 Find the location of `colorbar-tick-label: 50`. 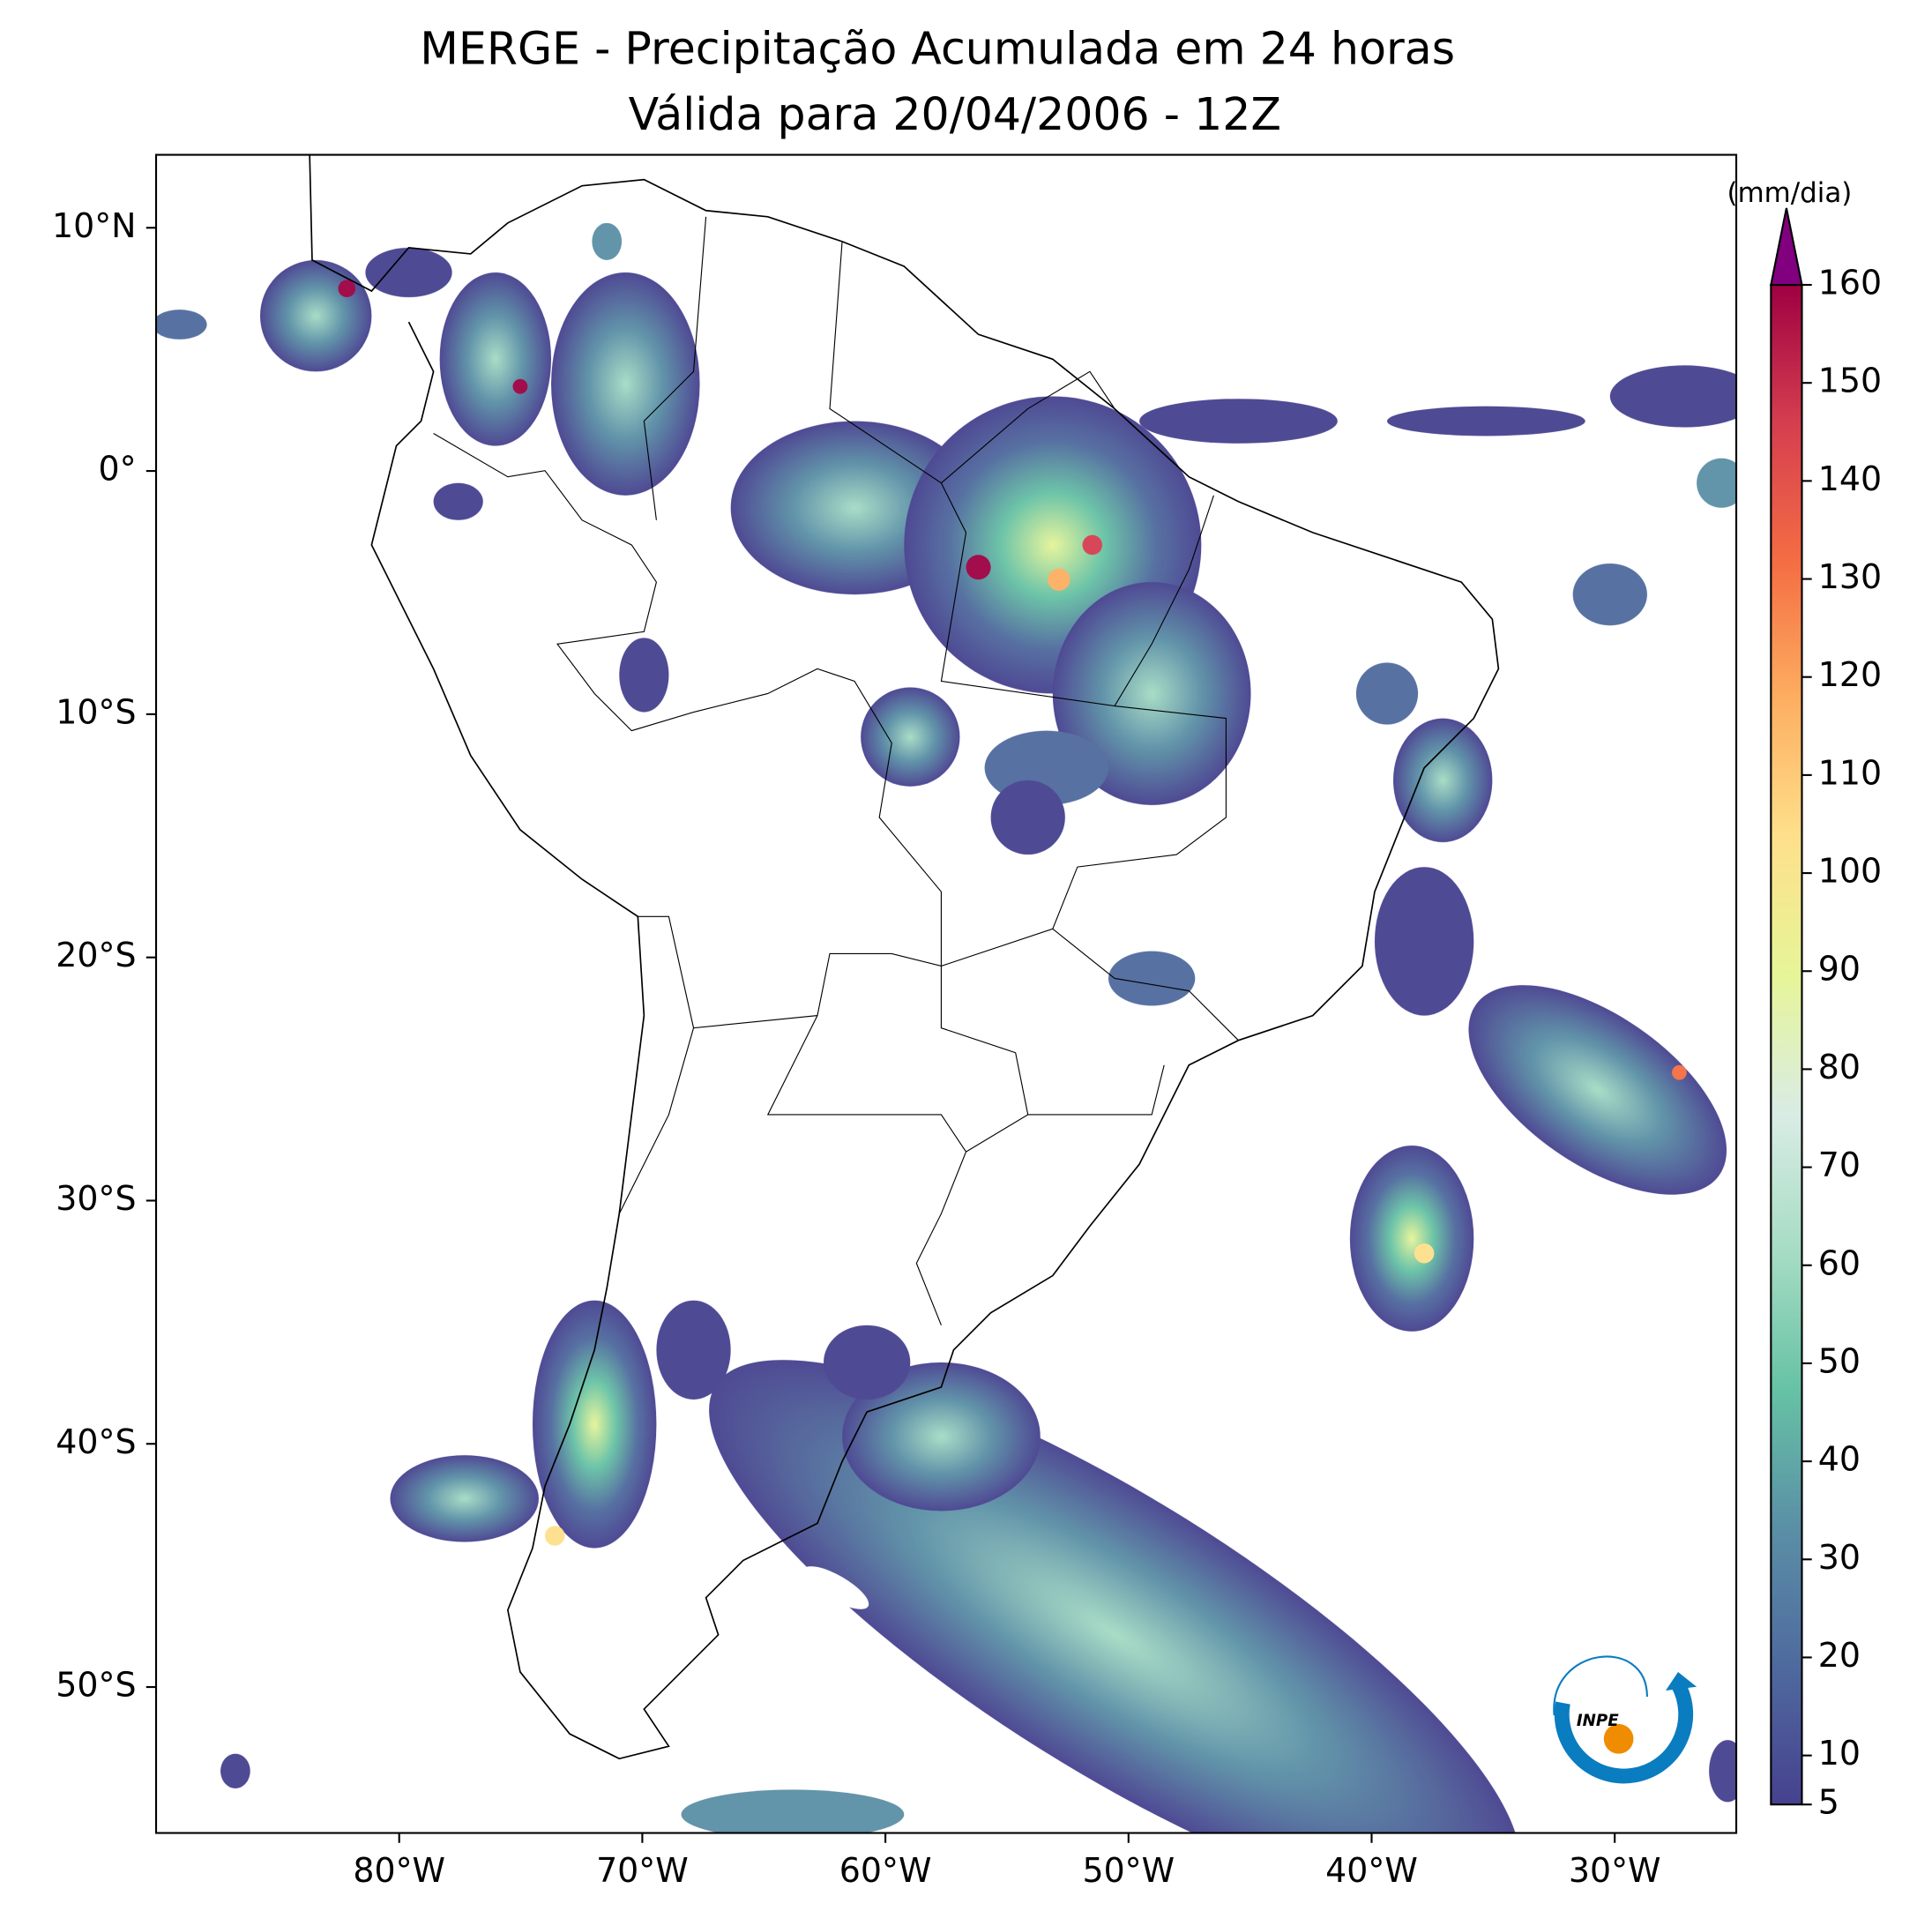

colorbar-tick-label: 50 is located at coordinates (1839, 1361).